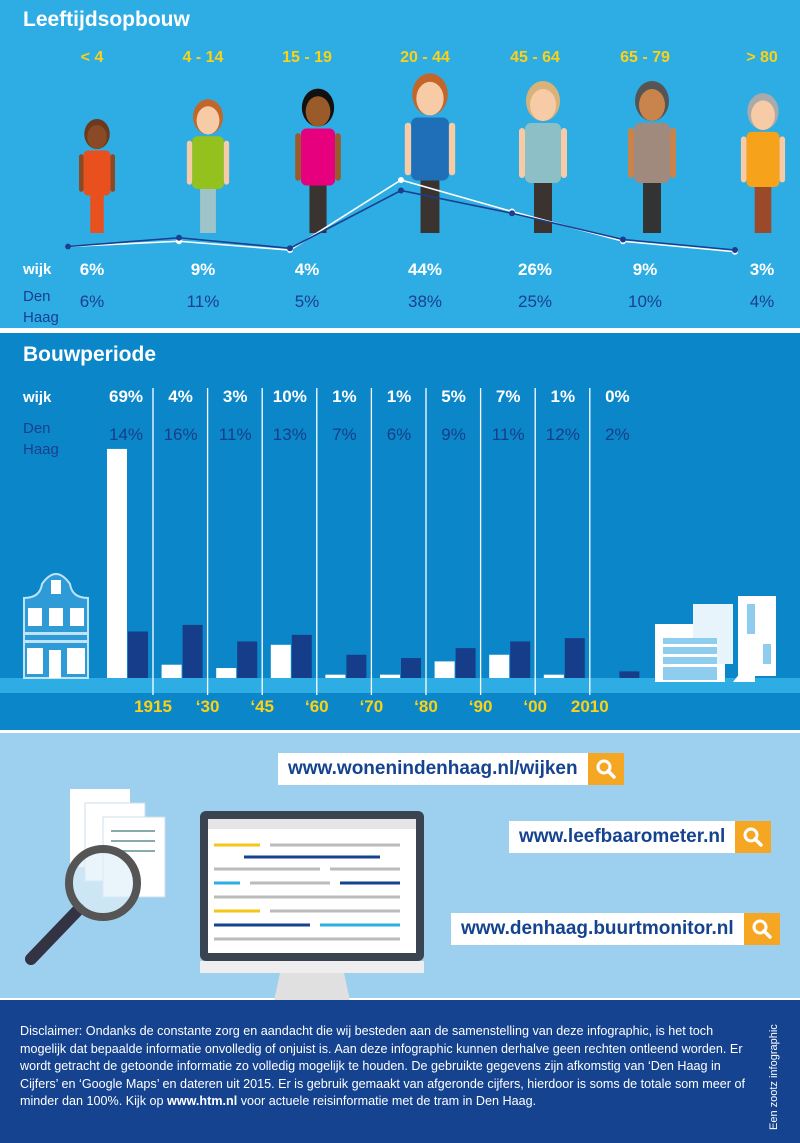  What do you see at coordinates (41, 307) in the screenshot?
I see `den-haag-label: Den Haag` at bounding box center [41, 307].